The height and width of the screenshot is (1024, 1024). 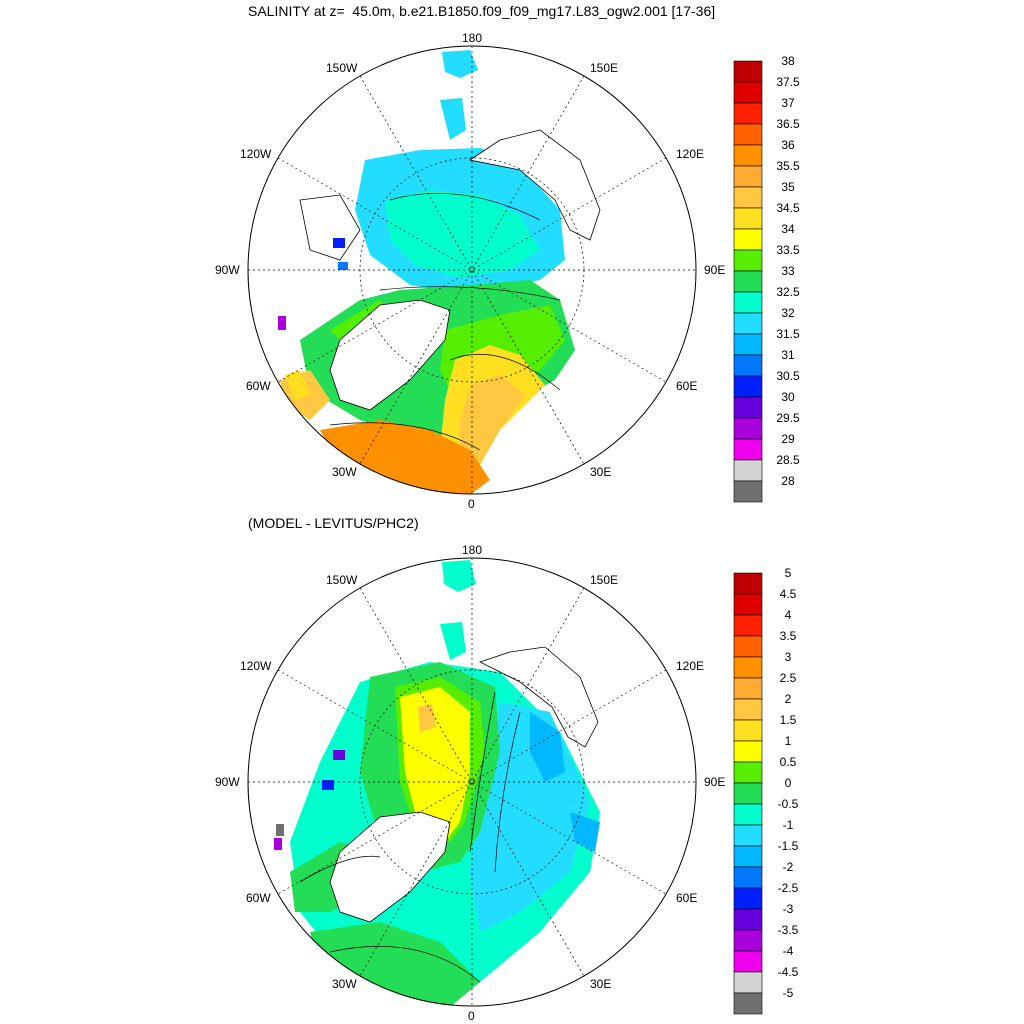 I want to click on salinity-colorbar-label: 36.5, so click(x=788, y=124).